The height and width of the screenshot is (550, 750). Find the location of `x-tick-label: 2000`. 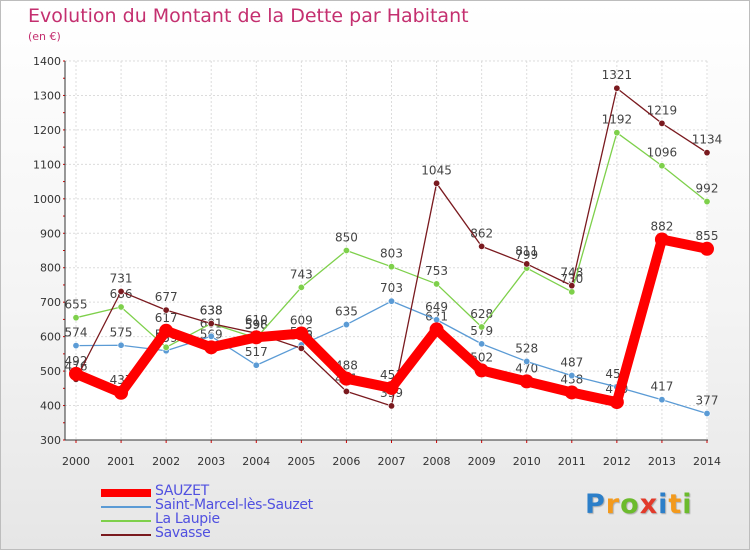

x-tick-label: 2000 is located at coordinates (76, 461).